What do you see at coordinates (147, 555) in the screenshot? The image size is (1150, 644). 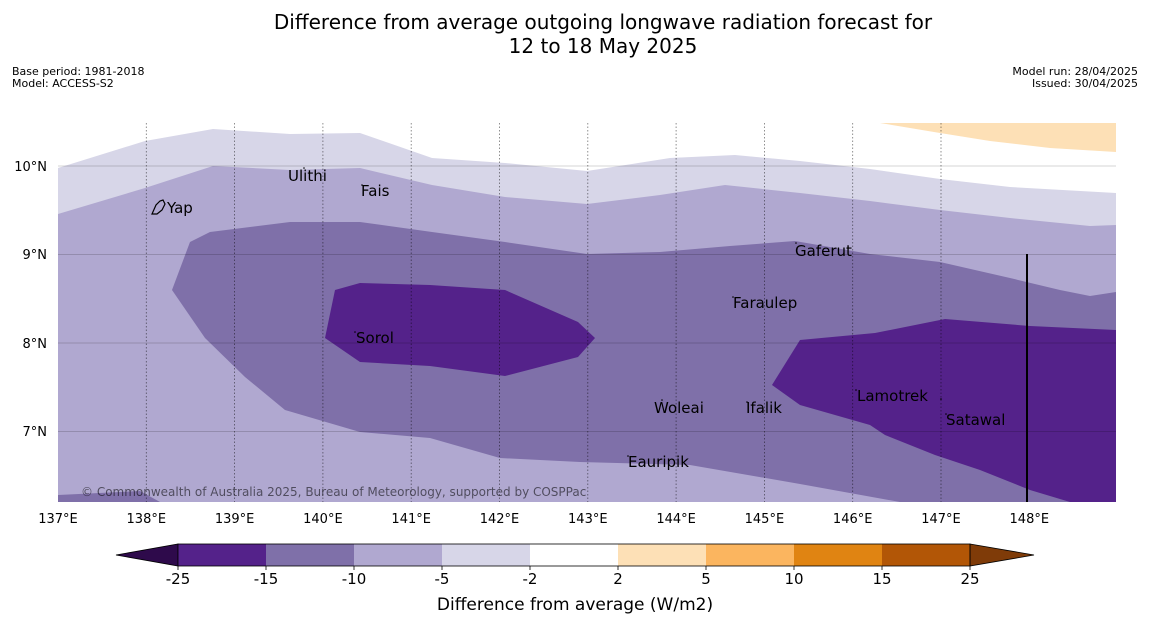 I see `colorbar-min-extension` at bounding box center [147, 555].